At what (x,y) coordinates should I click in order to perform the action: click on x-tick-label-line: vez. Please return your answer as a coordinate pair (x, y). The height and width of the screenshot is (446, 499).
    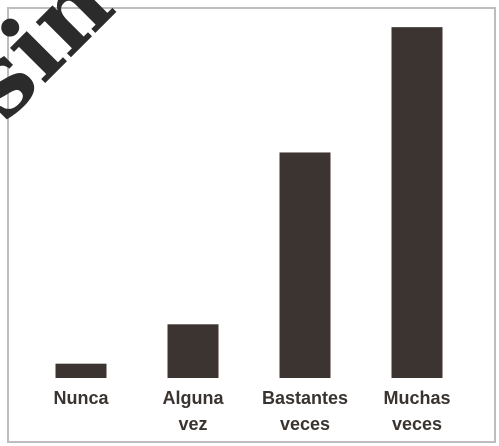
    Looking at the image, I should click on (192, 424).